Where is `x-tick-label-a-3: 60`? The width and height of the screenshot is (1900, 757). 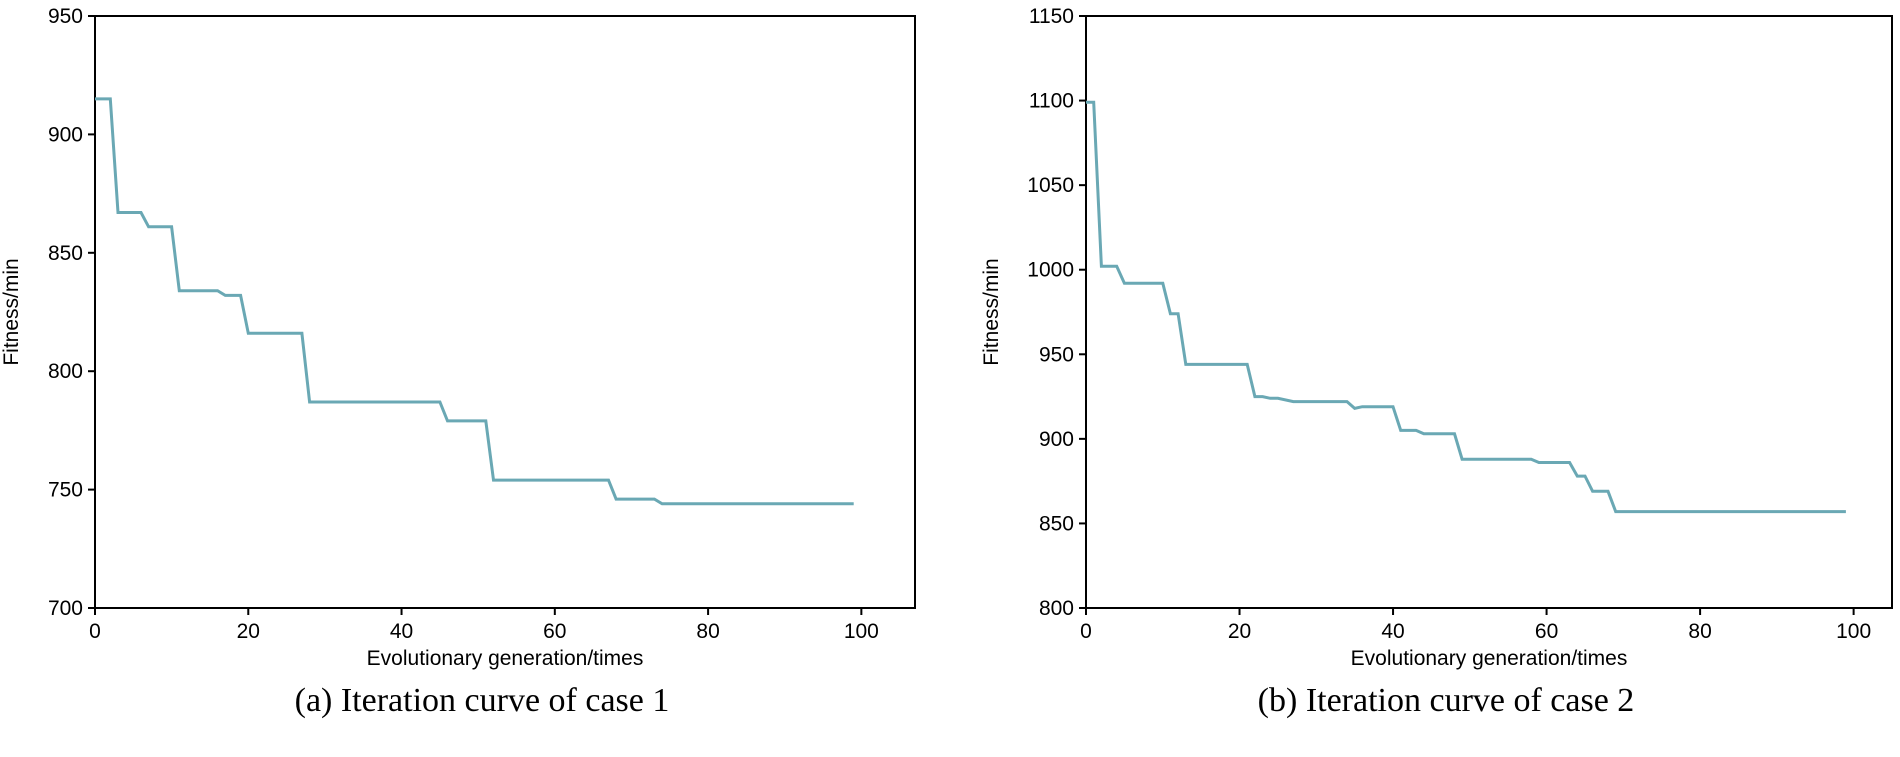
x-tick-label-a-3: 60 is located at coordinates (554, 631).